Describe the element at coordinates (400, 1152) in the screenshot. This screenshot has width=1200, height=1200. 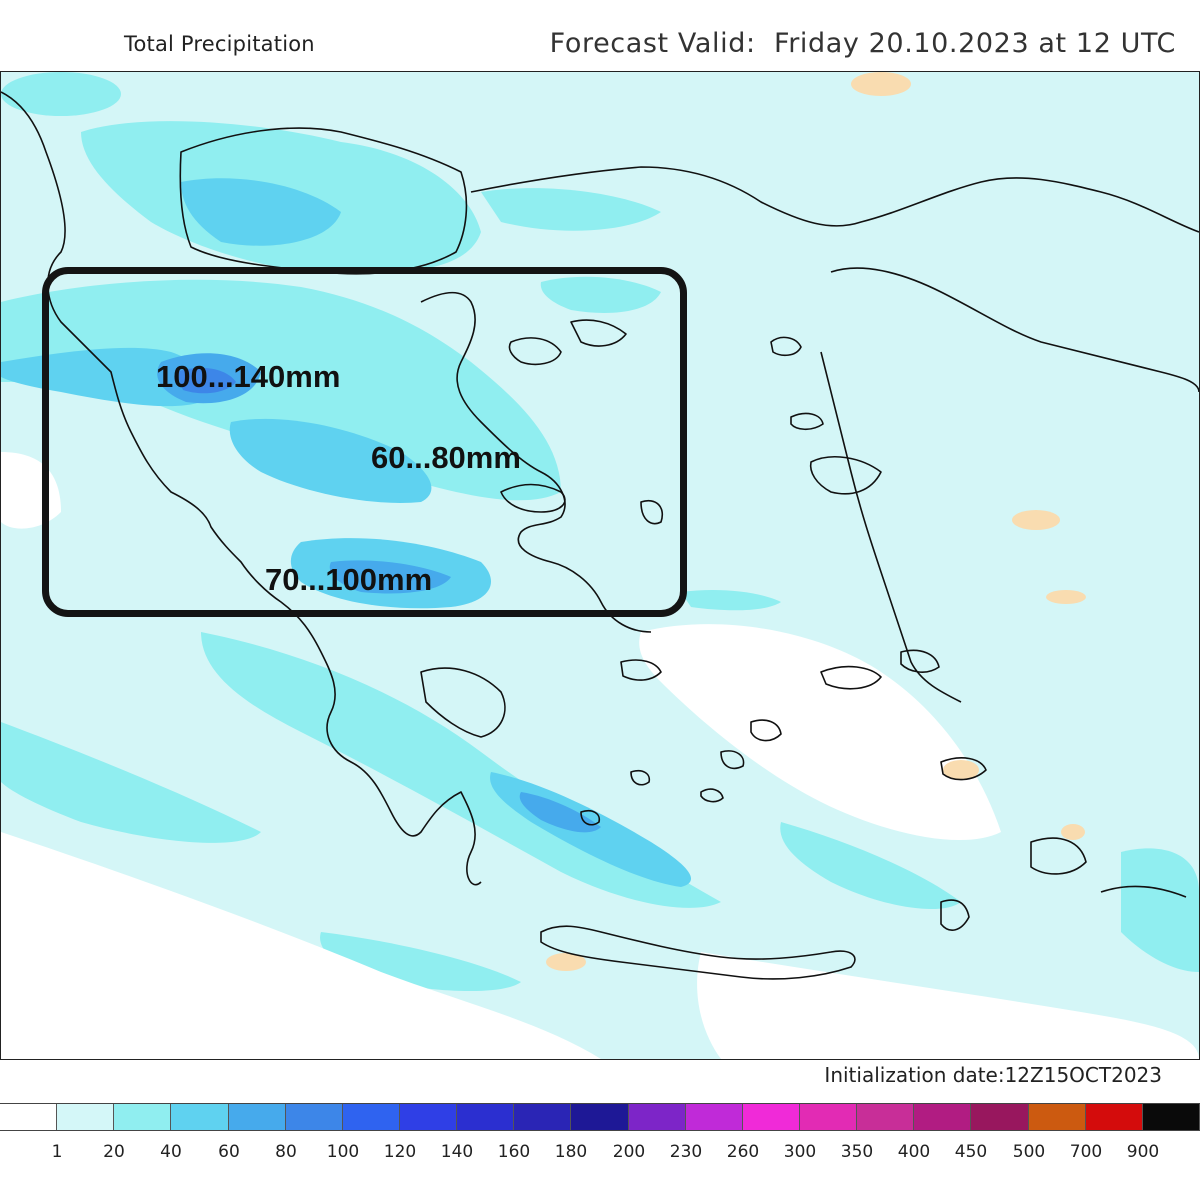
I see `legend-tick-label: 120` at that location.